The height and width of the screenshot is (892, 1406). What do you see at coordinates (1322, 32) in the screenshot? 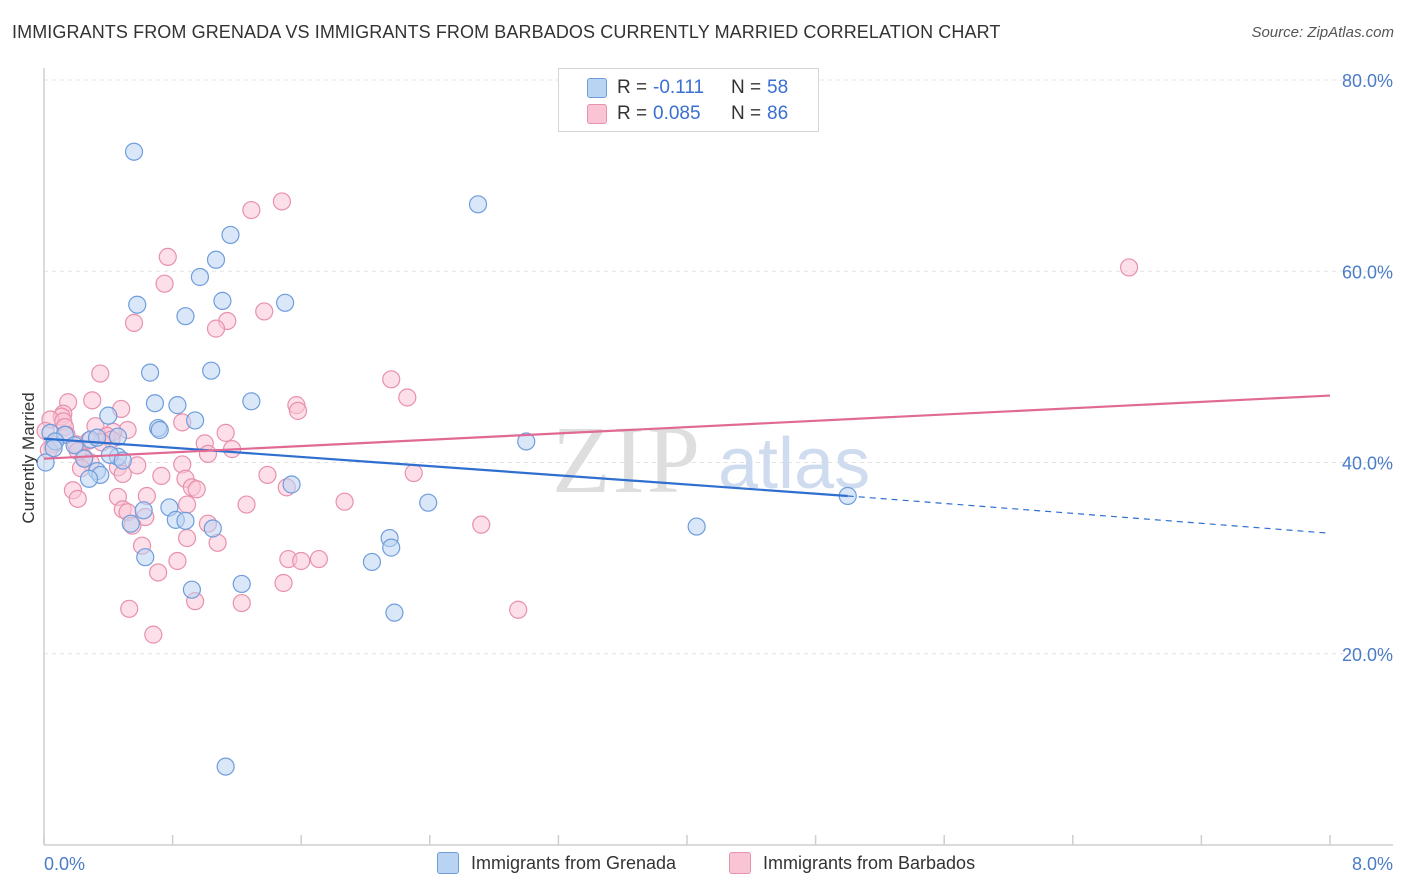
I see `source-credit: Source: ZipAtlas.com` at bounding box center [1322, 32].